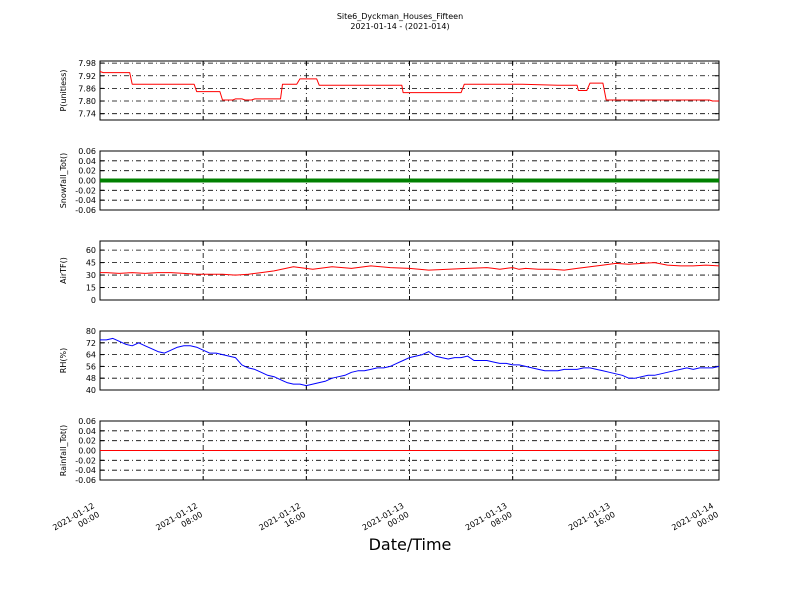 This screenshot has width=800, height=600. Describe the element at coordinates (91, 250) in the screenshot. I see `y-tick-label: 60` at that location.